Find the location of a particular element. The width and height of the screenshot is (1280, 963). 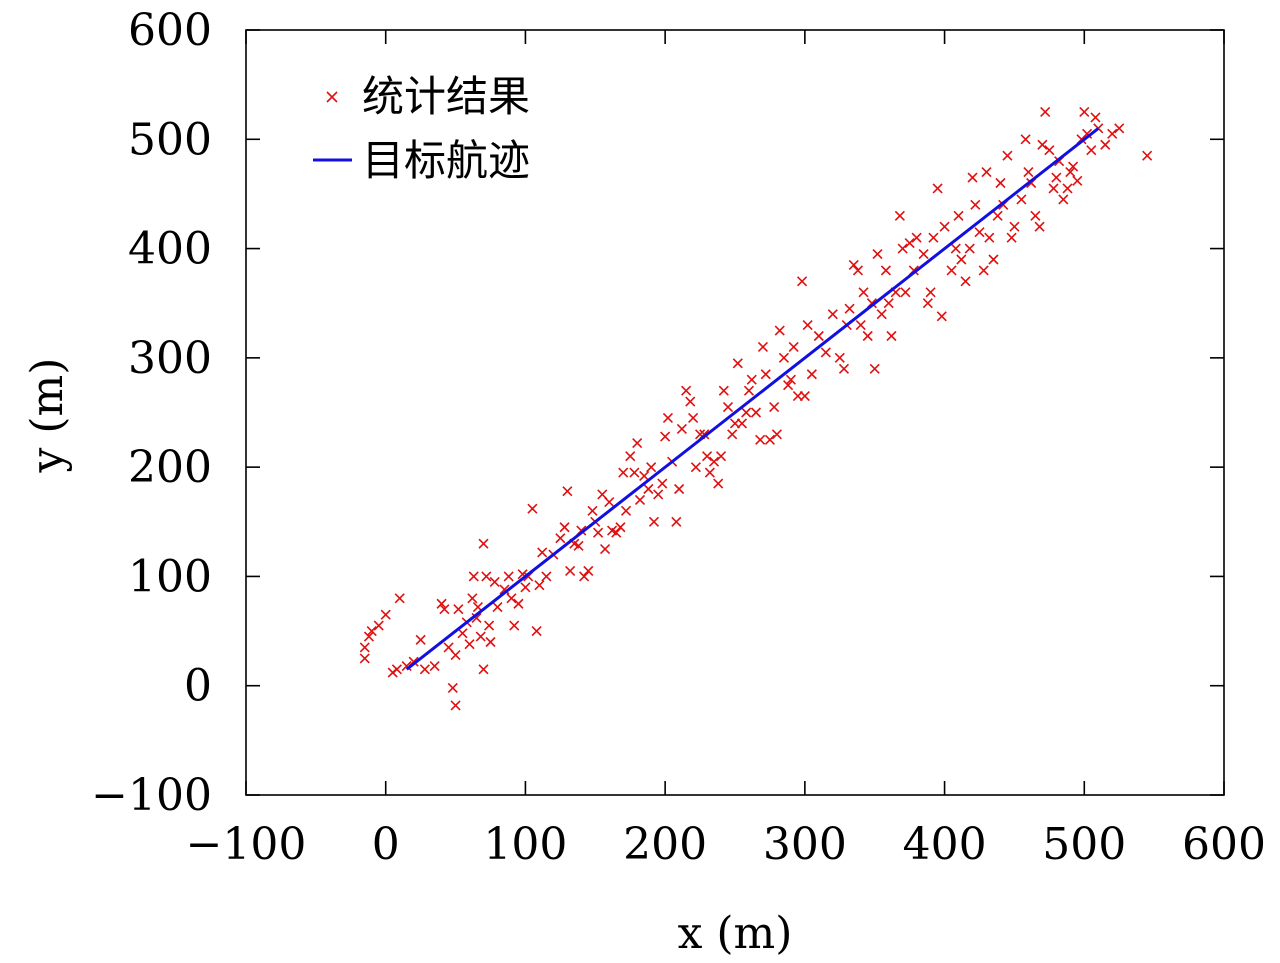

x-tick-label: 600 is located at coordinates (1224, 844).